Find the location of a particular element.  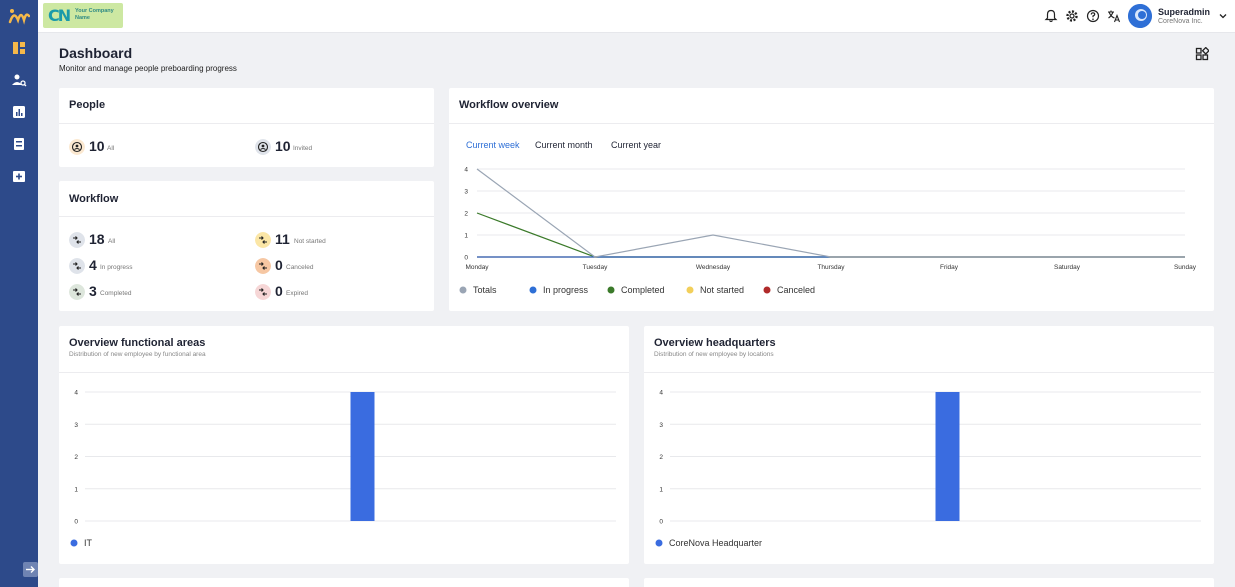

legend-label: Not started is located at coordinates (722, 290).